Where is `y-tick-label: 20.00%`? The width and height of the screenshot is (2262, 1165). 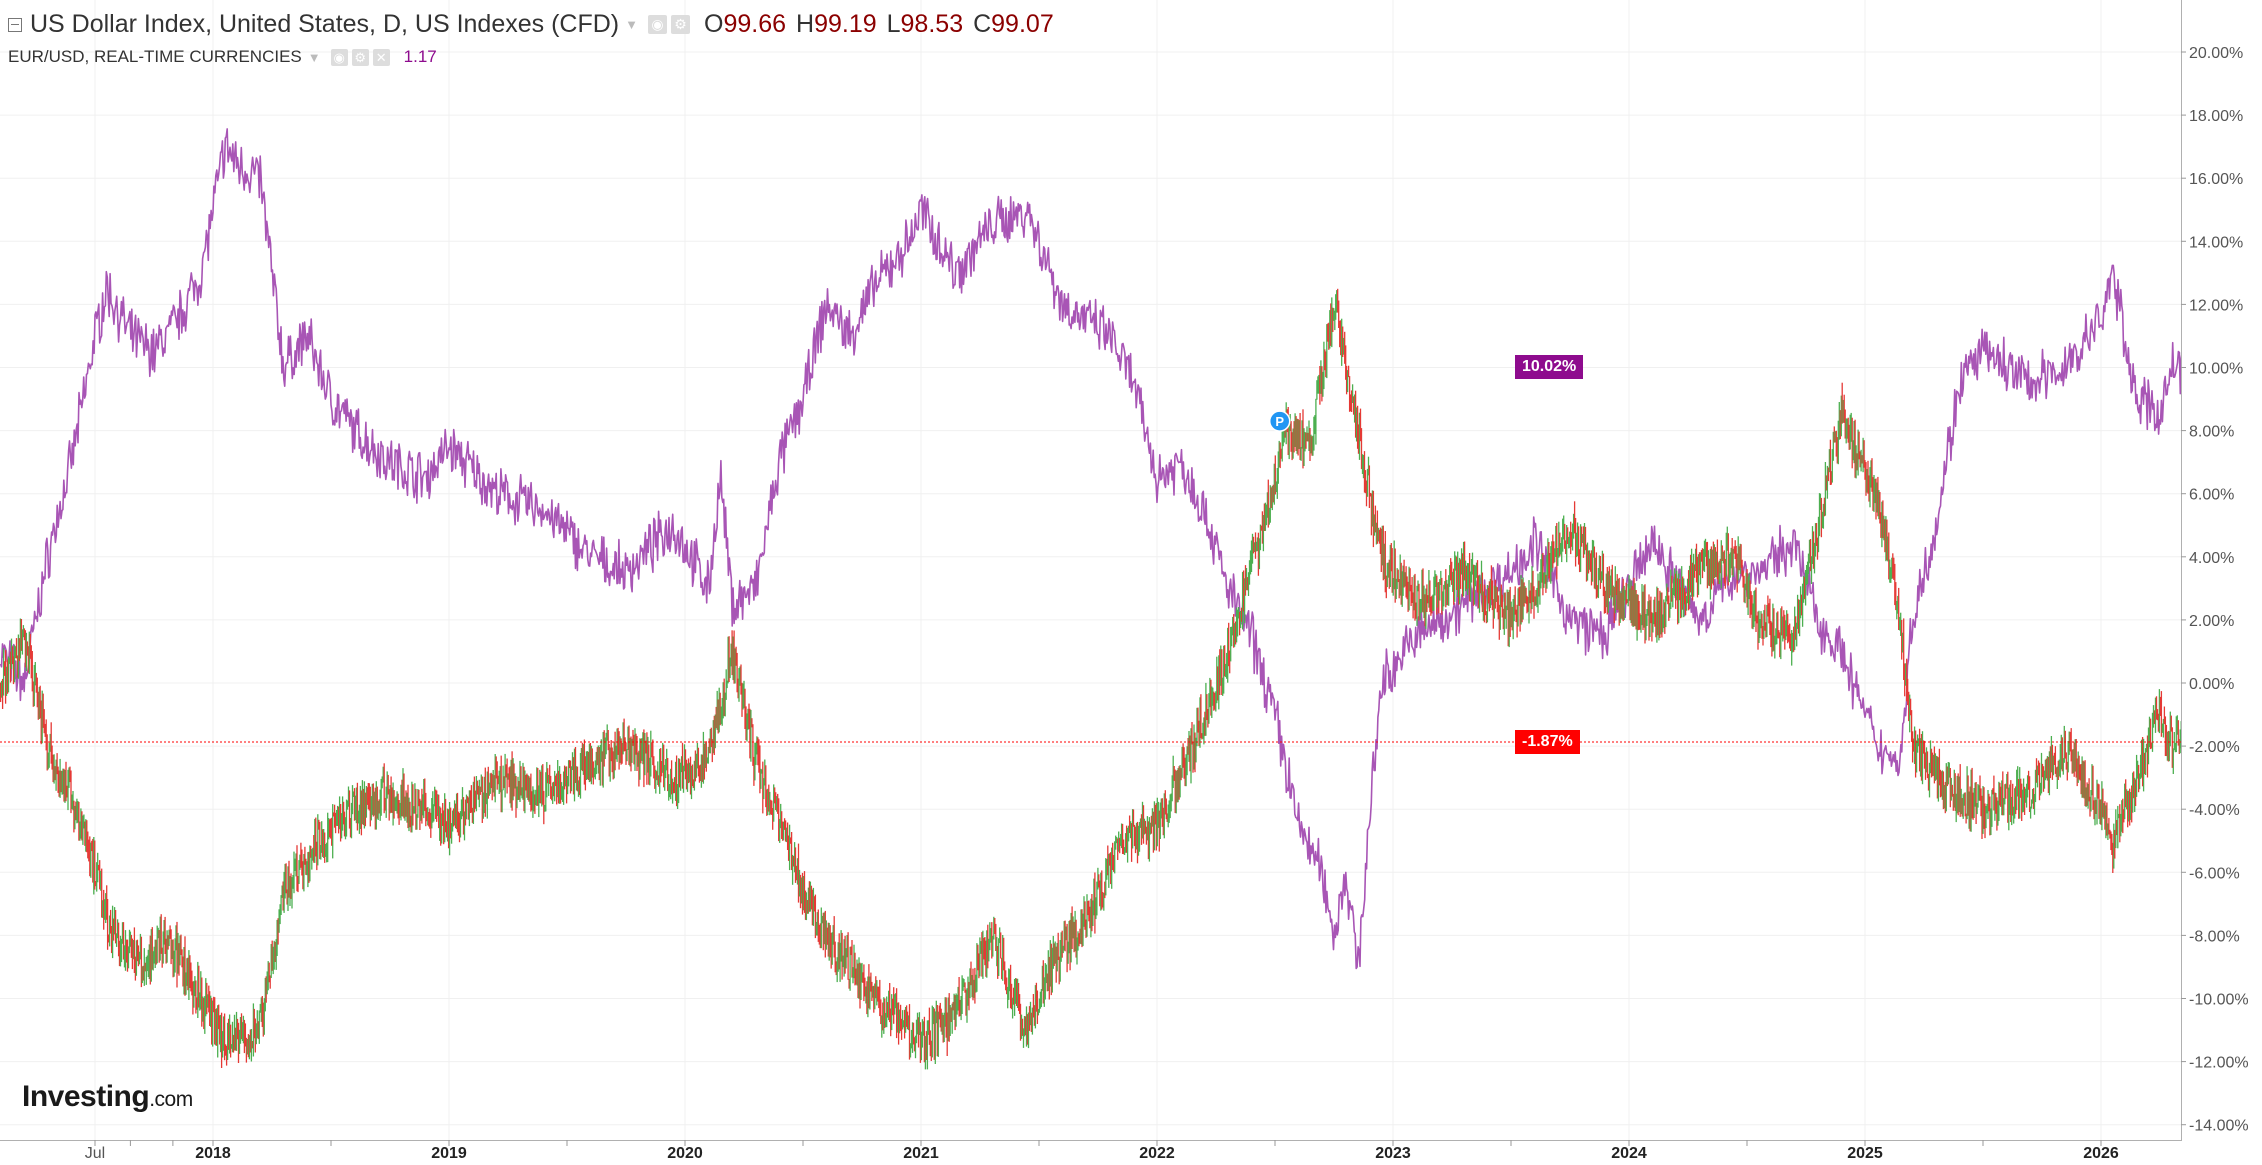 y-tick-label: 20.00% is located at coordinates (2216, 53).